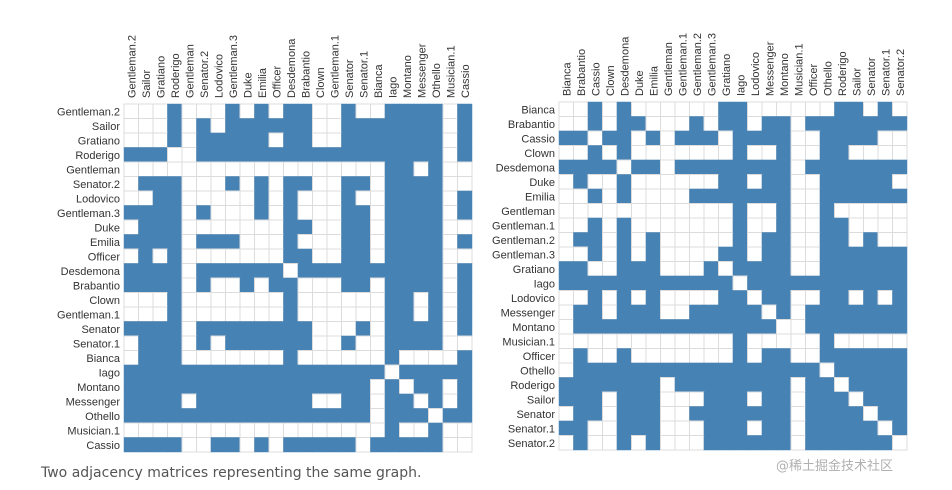 The width and height of the screenshot is (952, 490). Describe the element at coordinates (321, 82) in the screenshot. I see `column-label: Clown` at that location.